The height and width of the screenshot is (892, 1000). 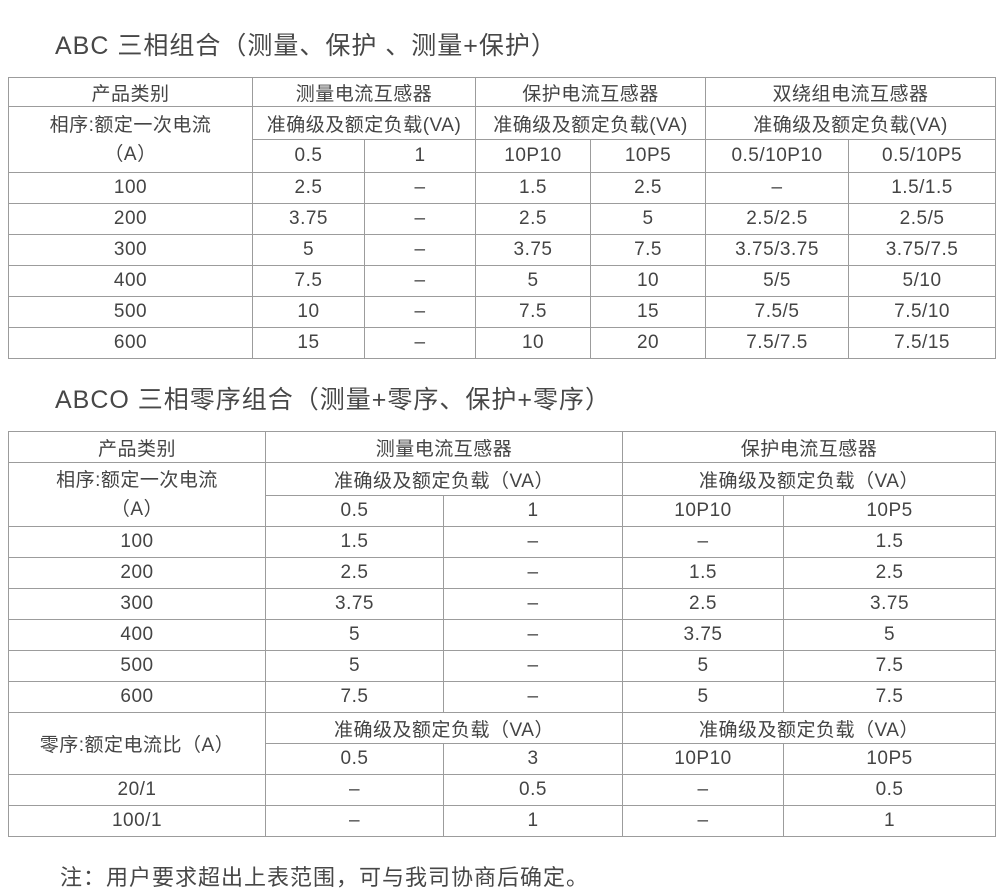 I want to click on table-row: 200 2.5–1.5 2.5, so click(x=502, y=573).